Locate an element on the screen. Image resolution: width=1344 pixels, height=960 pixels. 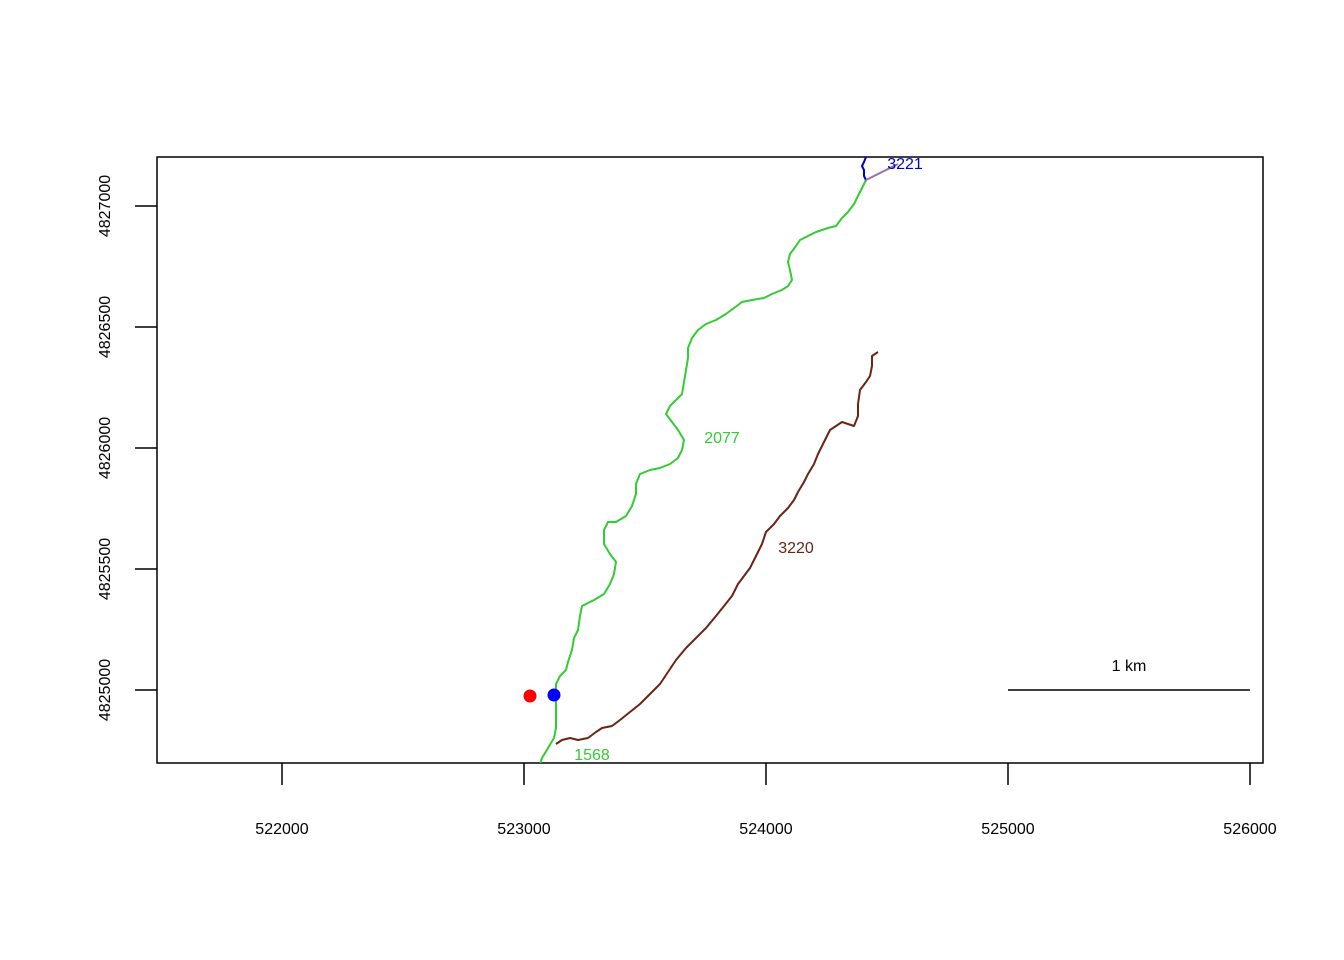
red-point-marker is located at coordinates (530, 696).